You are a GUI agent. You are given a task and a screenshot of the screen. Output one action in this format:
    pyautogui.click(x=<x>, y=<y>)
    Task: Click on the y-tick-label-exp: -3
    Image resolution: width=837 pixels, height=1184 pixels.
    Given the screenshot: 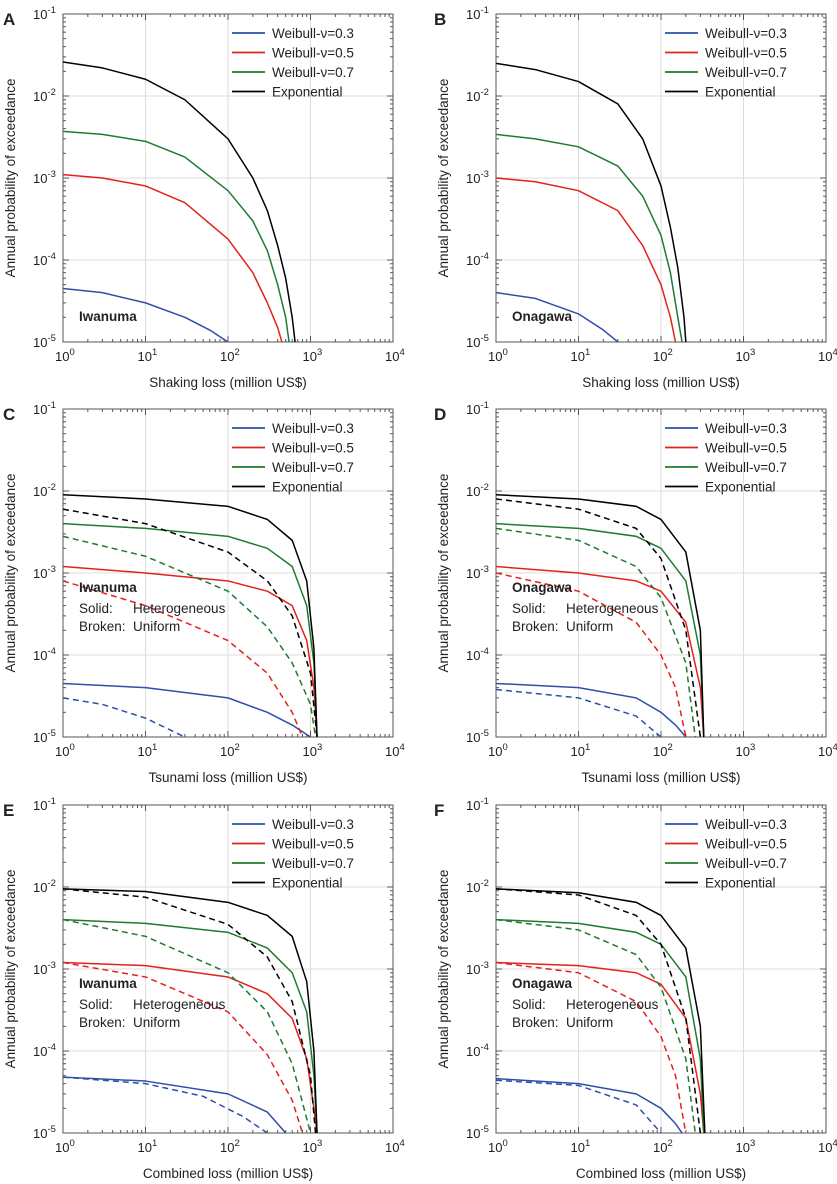 What is the action you would take?
    pyautogui.click(x=484, y=569)
    